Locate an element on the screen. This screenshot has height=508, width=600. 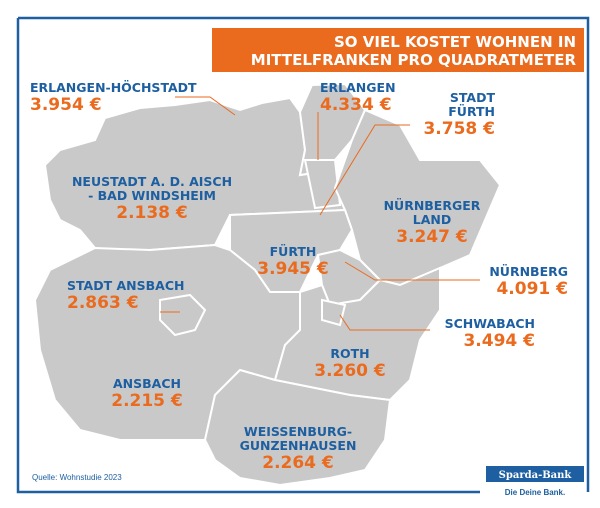
region-name: ERLANGEN is located at coordinates (358, 87).